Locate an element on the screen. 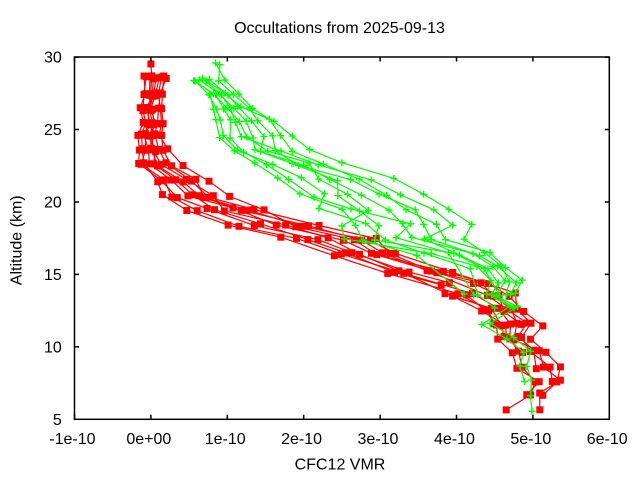 This screenshot has width=640, height=485. svg-text: -1e-10 is located at coordinates (72, 439).